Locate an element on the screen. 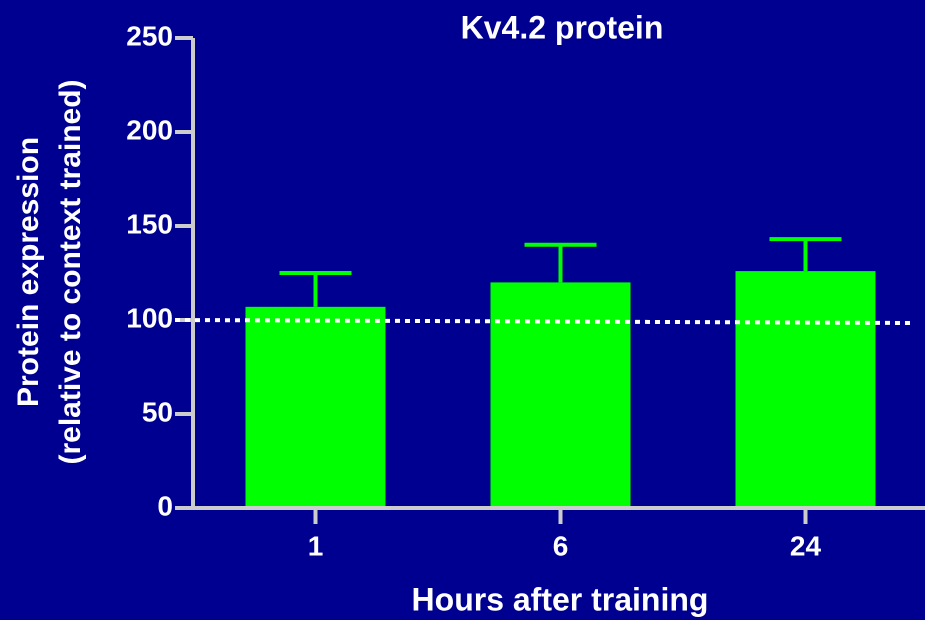  chart-title: Kv4.2 protein is located at coordinates (562, 27).